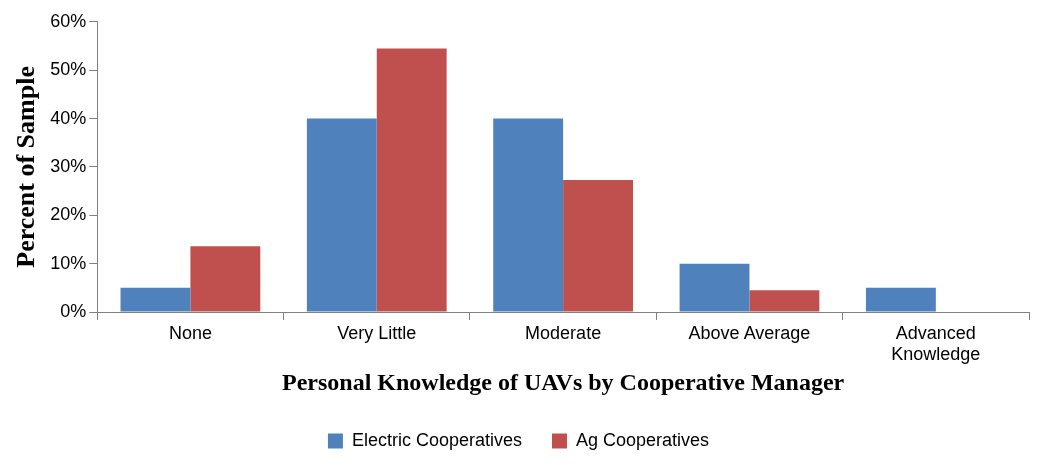 This screenshot has width=1047, height=468. I want to click on y-tick-label: 0%, so click(73, 310).